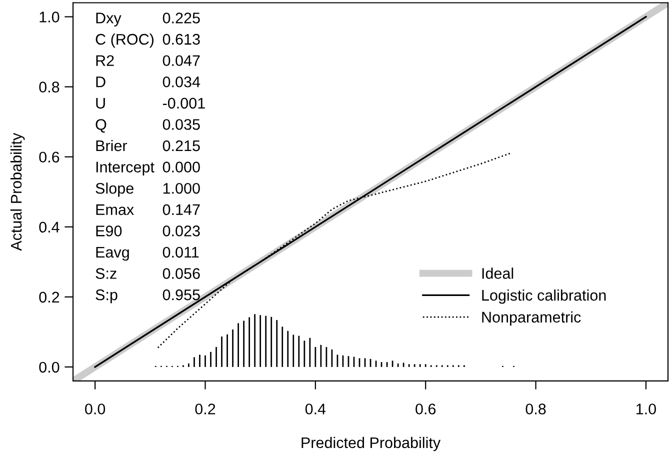 Image resolution: width=670 pixels, height=459 pixels. I want to click on annotation: 0.023, so click(181, 231).